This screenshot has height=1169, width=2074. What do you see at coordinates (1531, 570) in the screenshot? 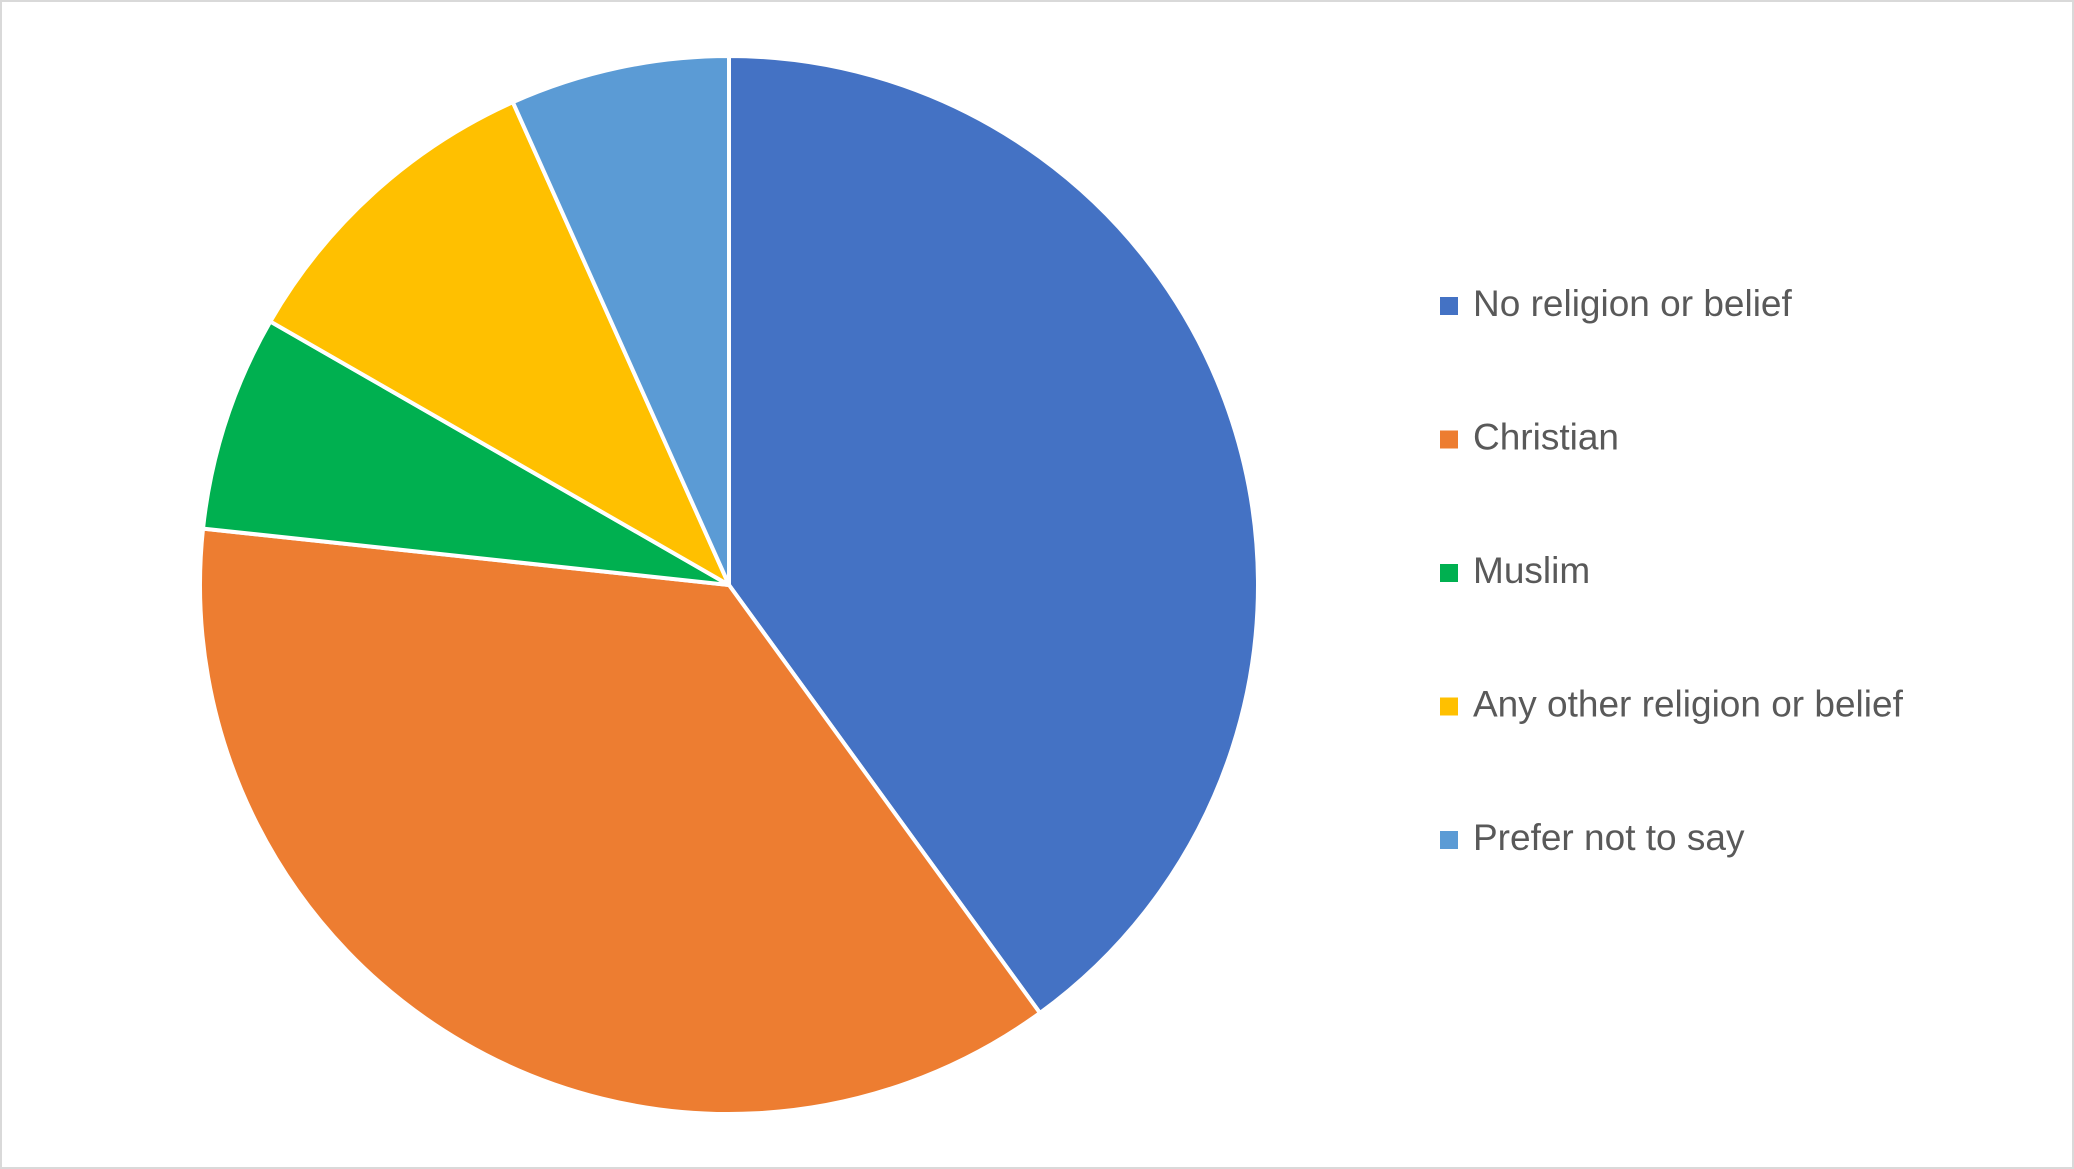
I see `legend-label: Muslim` at bounding box center [1531, 570].